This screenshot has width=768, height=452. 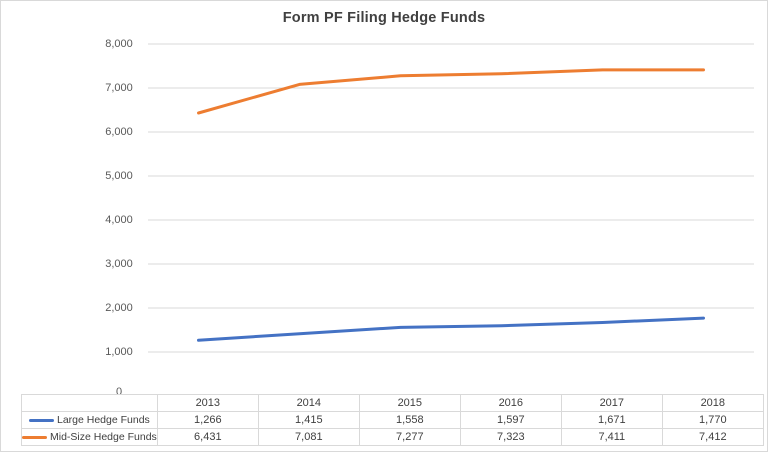 What do you see at coordinates (451, 91) in the screenshot?
I see `series-line-mid-size-hedge-funds` at bounding box center [451, 91].